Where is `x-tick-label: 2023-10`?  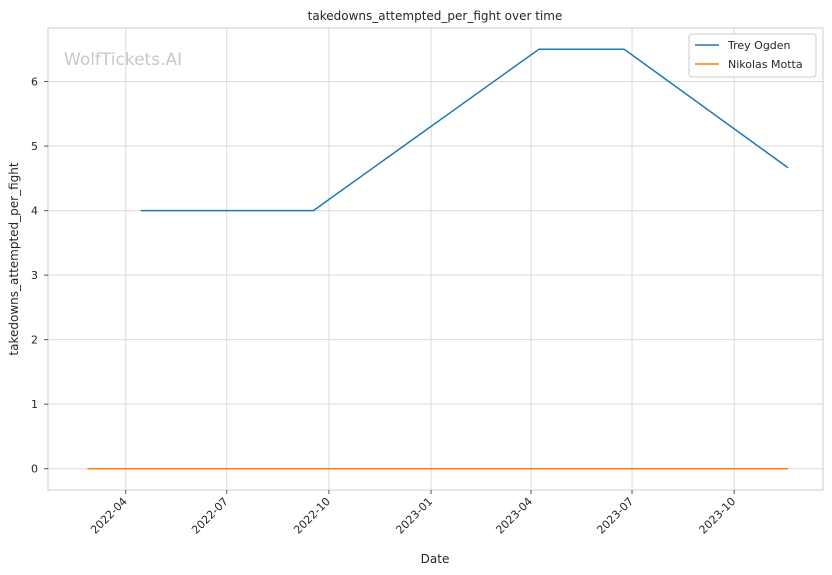 x-tick-label: 2023-10 is located at coordinates (718, 516).